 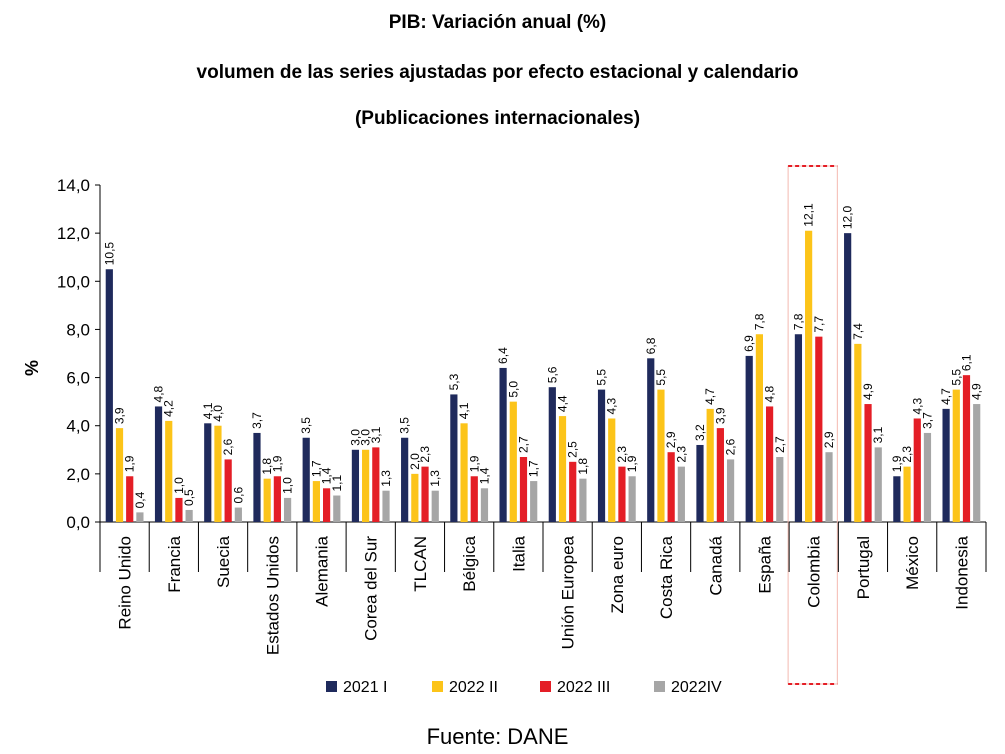 I want to click on y-tick-label: 2,0, so click(x=78, y=474).